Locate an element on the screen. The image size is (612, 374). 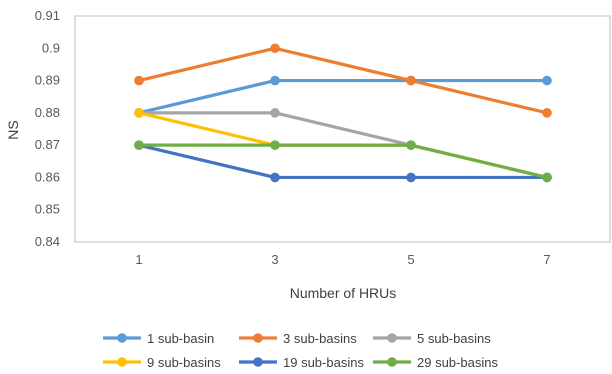
legend-item: 3 sub-basins is located at coordinates (298, 338).